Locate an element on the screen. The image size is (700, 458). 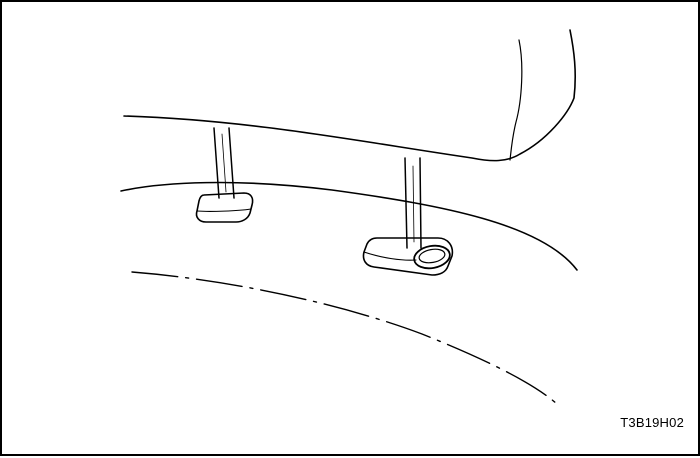
release-button is located at coordinates (432, 257).